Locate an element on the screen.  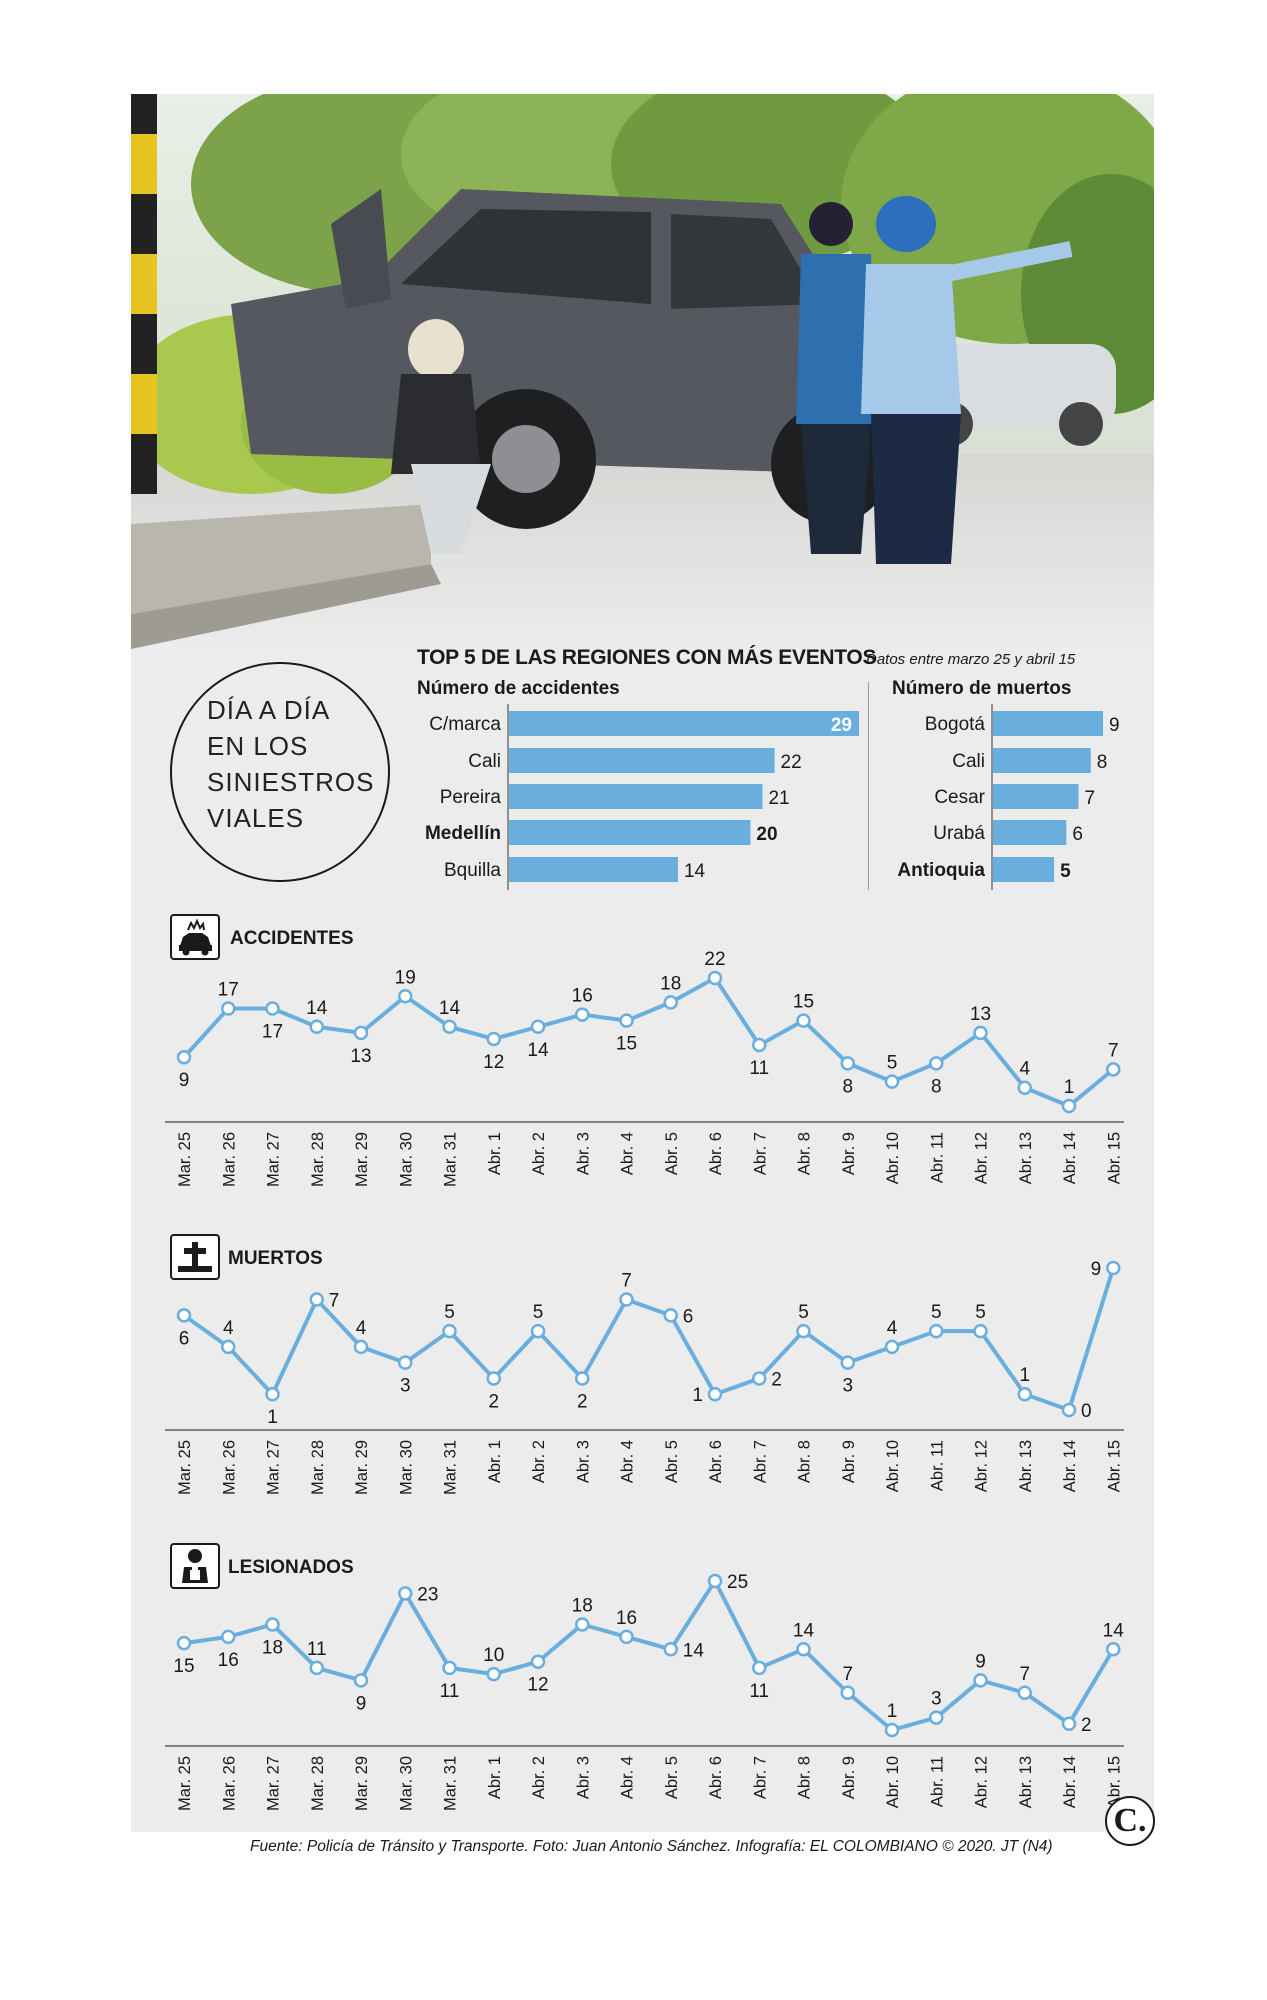
data-label: 3 is located at coordinates (405, 1386).